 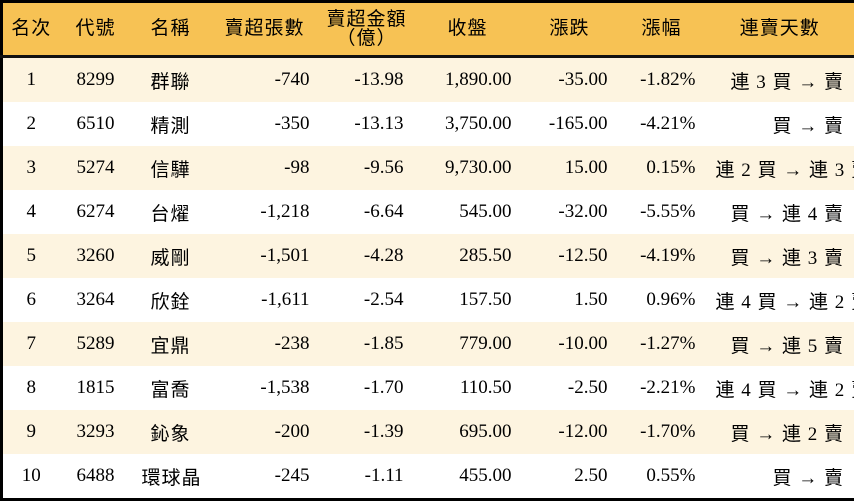 I want to click on column-header-lots: 賣超張數, so click(x=265, y=29).